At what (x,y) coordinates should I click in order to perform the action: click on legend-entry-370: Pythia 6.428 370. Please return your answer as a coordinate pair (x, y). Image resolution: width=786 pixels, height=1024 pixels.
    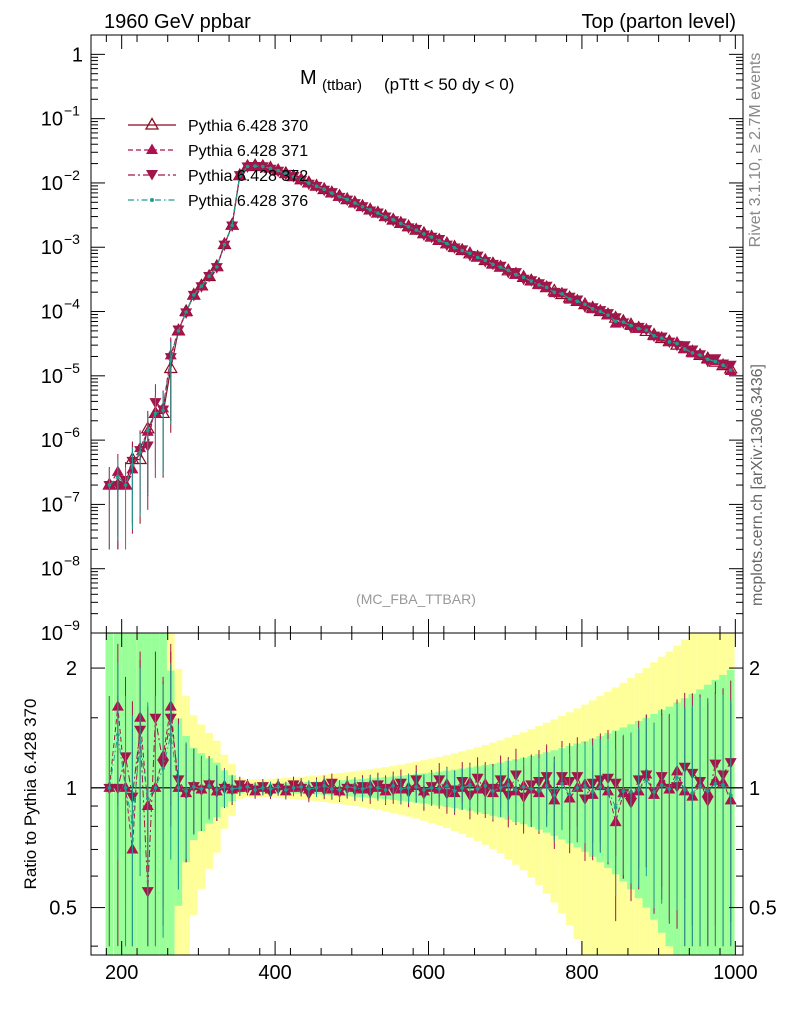
    Looking at the image, I should click on (218, 126).